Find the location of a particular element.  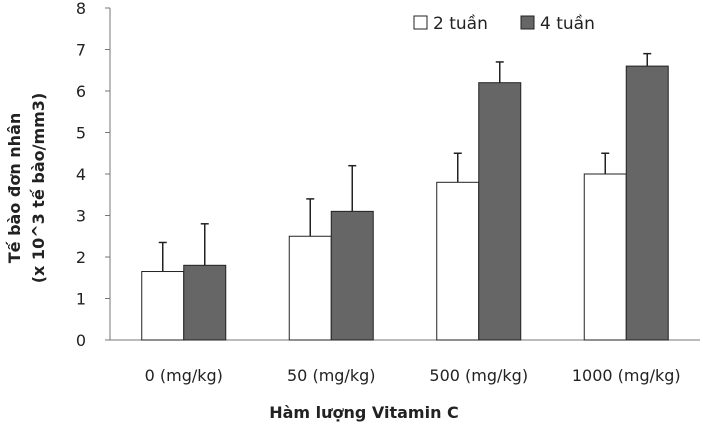

y-axis-title-line2: (x 10^3 tế bào/mm3) is located at coordinates (38, 188).